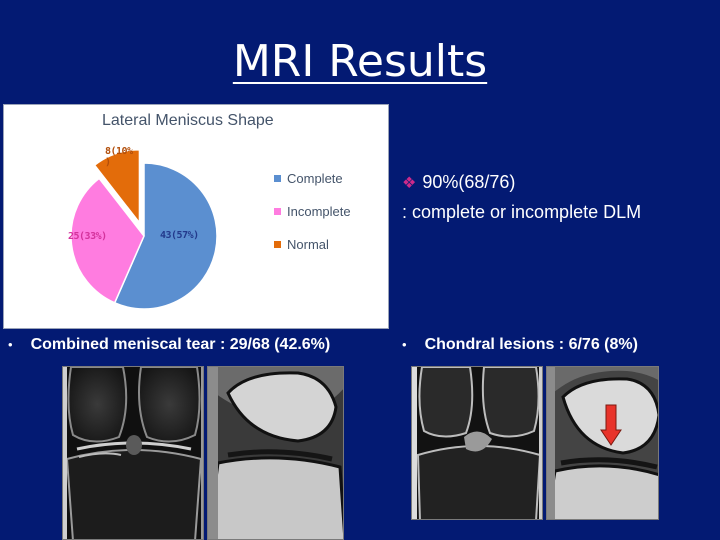  I want to click on summary-percentage: 90%(68/76), so click(469, 182).